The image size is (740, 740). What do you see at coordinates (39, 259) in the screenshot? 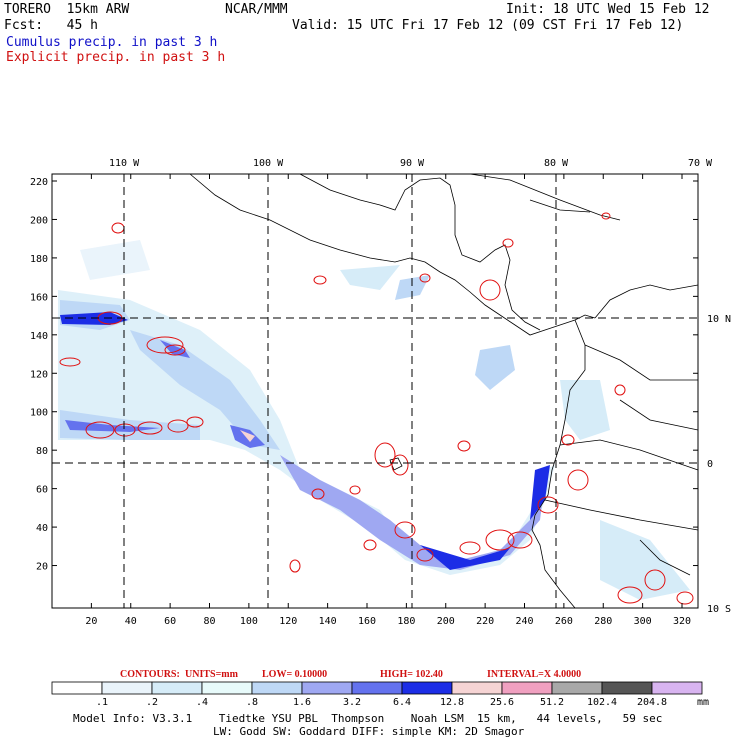
I see `y-tick-label: 180` at bounding box center [39, 259].